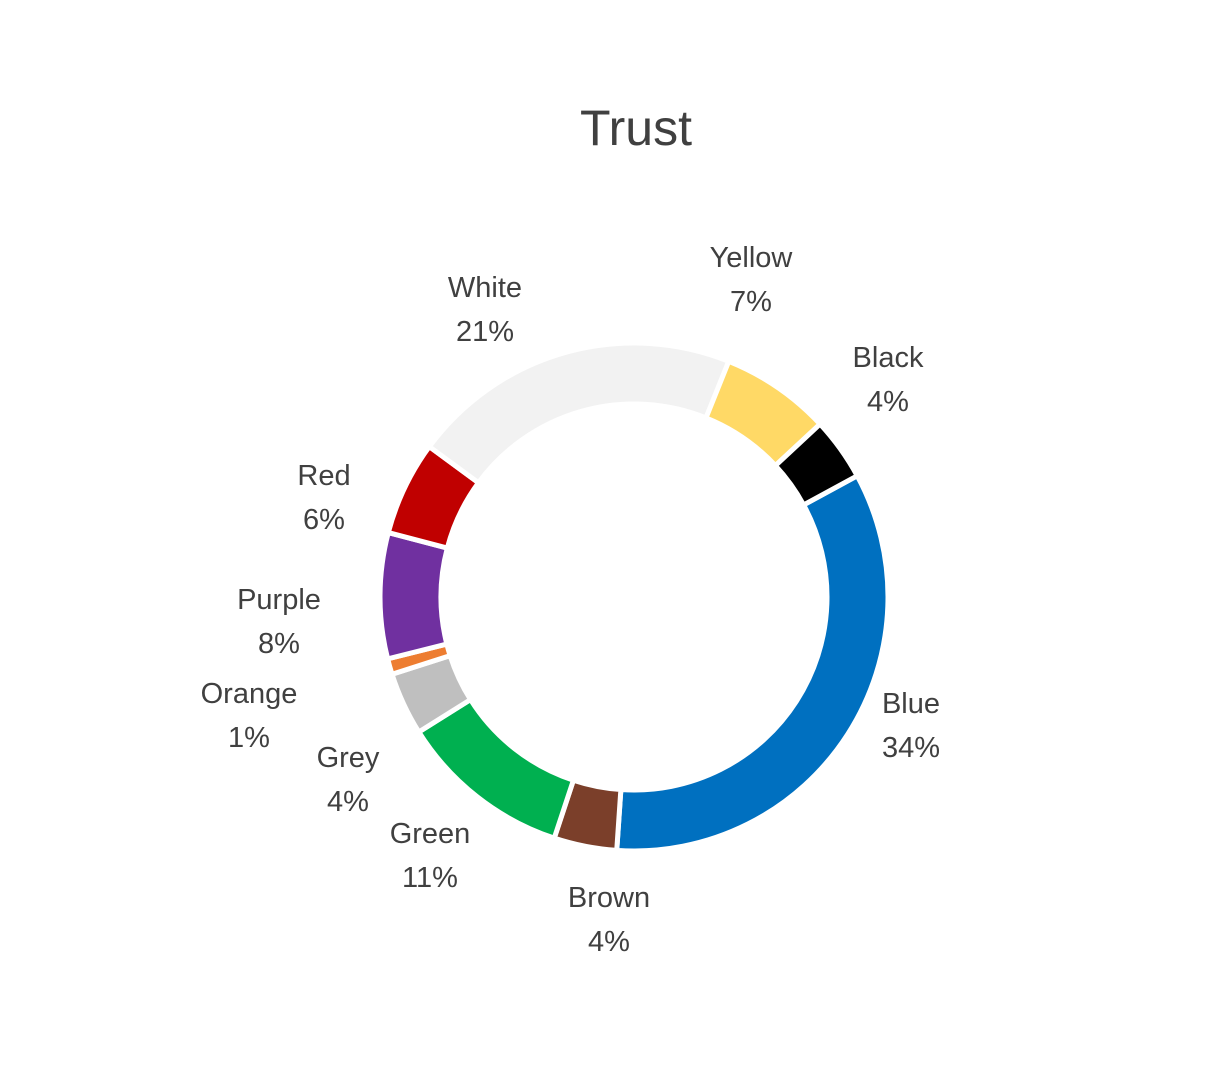  What do you see at coordinates (888, 402) in the screenshot?
I see `slice-percent-black: 4%` at bounding box center [888, 402].